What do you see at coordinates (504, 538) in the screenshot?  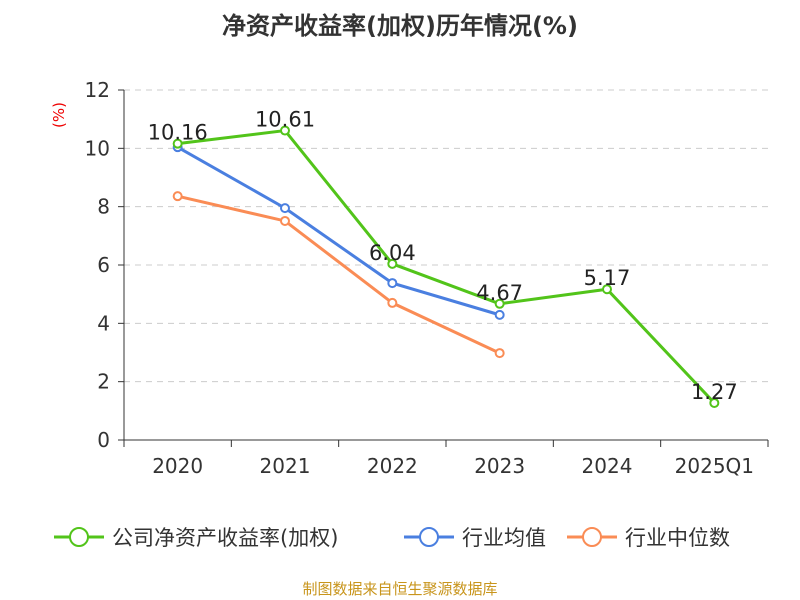 I see `legend-label: 行业均值` at bounding box center [504, 538].